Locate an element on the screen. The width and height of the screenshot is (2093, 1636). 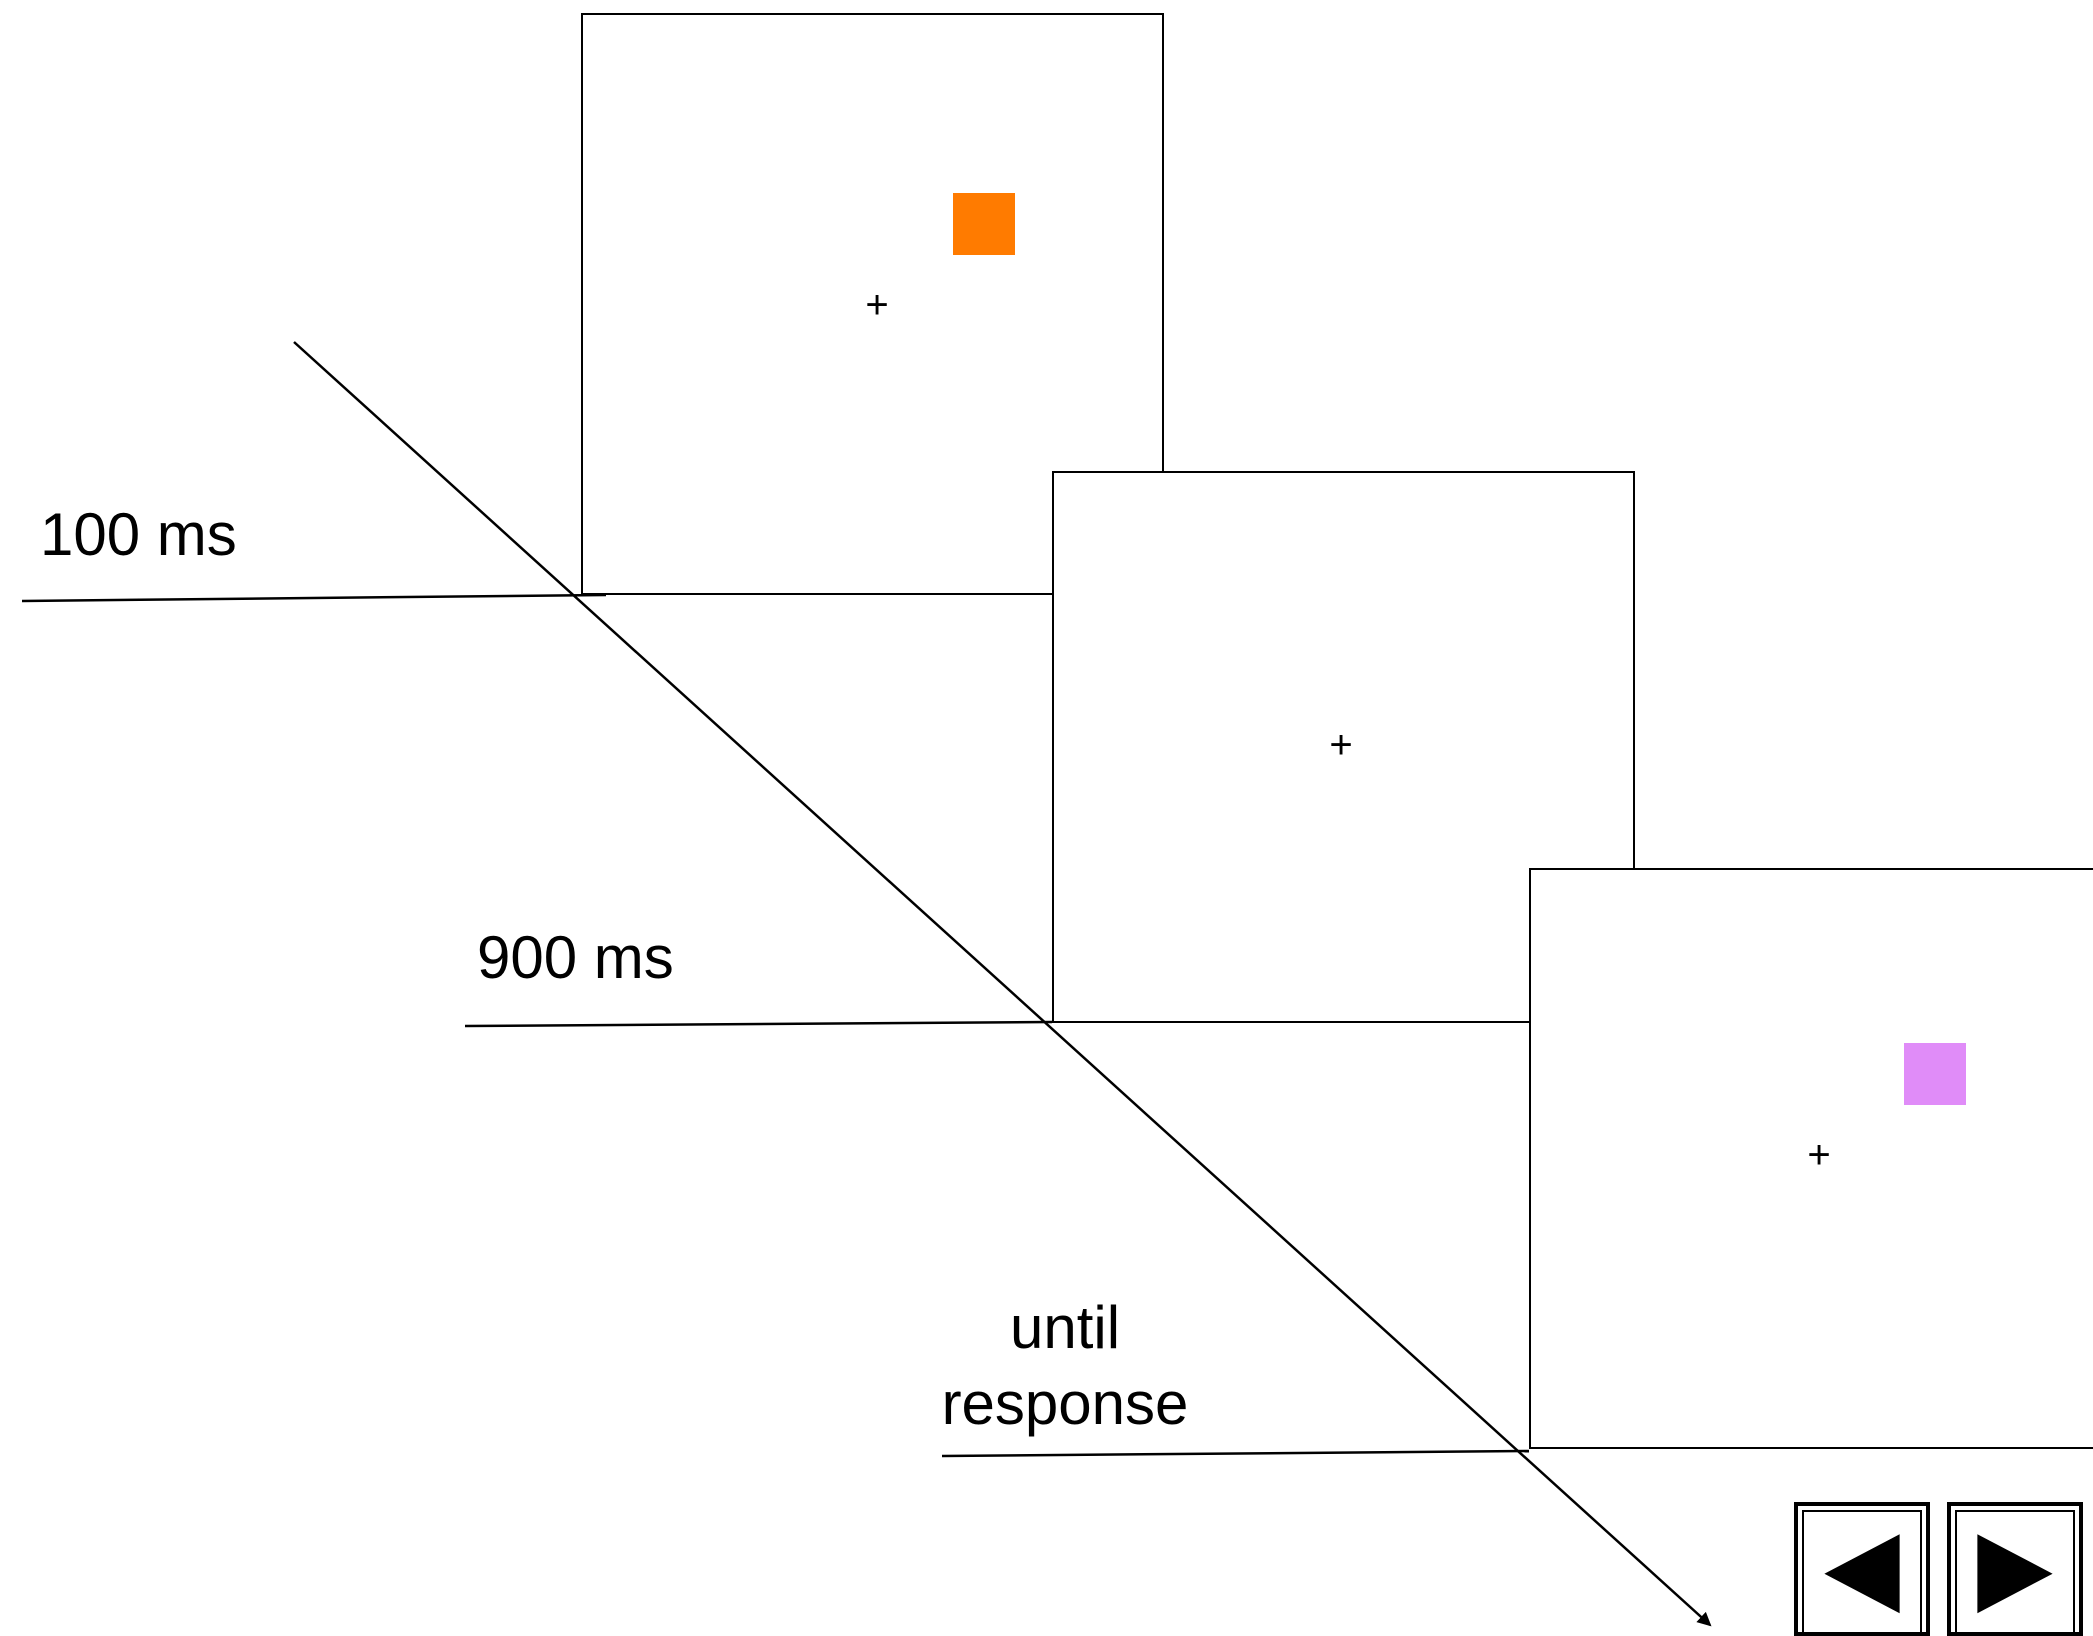
tick-line-100ms is located at coordinates (314, 598).